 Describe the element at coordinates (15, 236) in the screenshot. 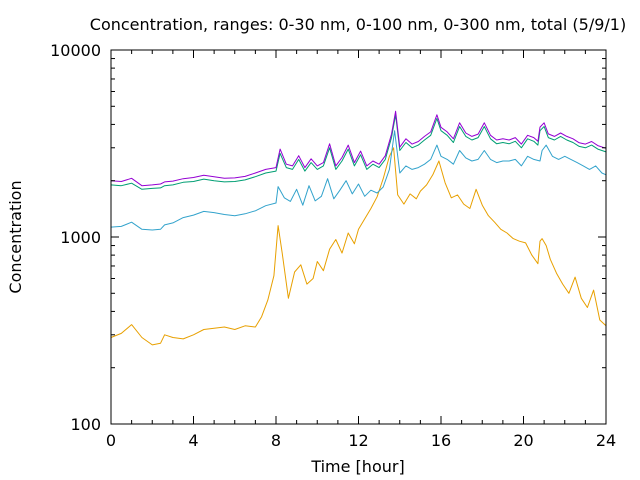

I see `y-axis-label: Concentration` at that location.